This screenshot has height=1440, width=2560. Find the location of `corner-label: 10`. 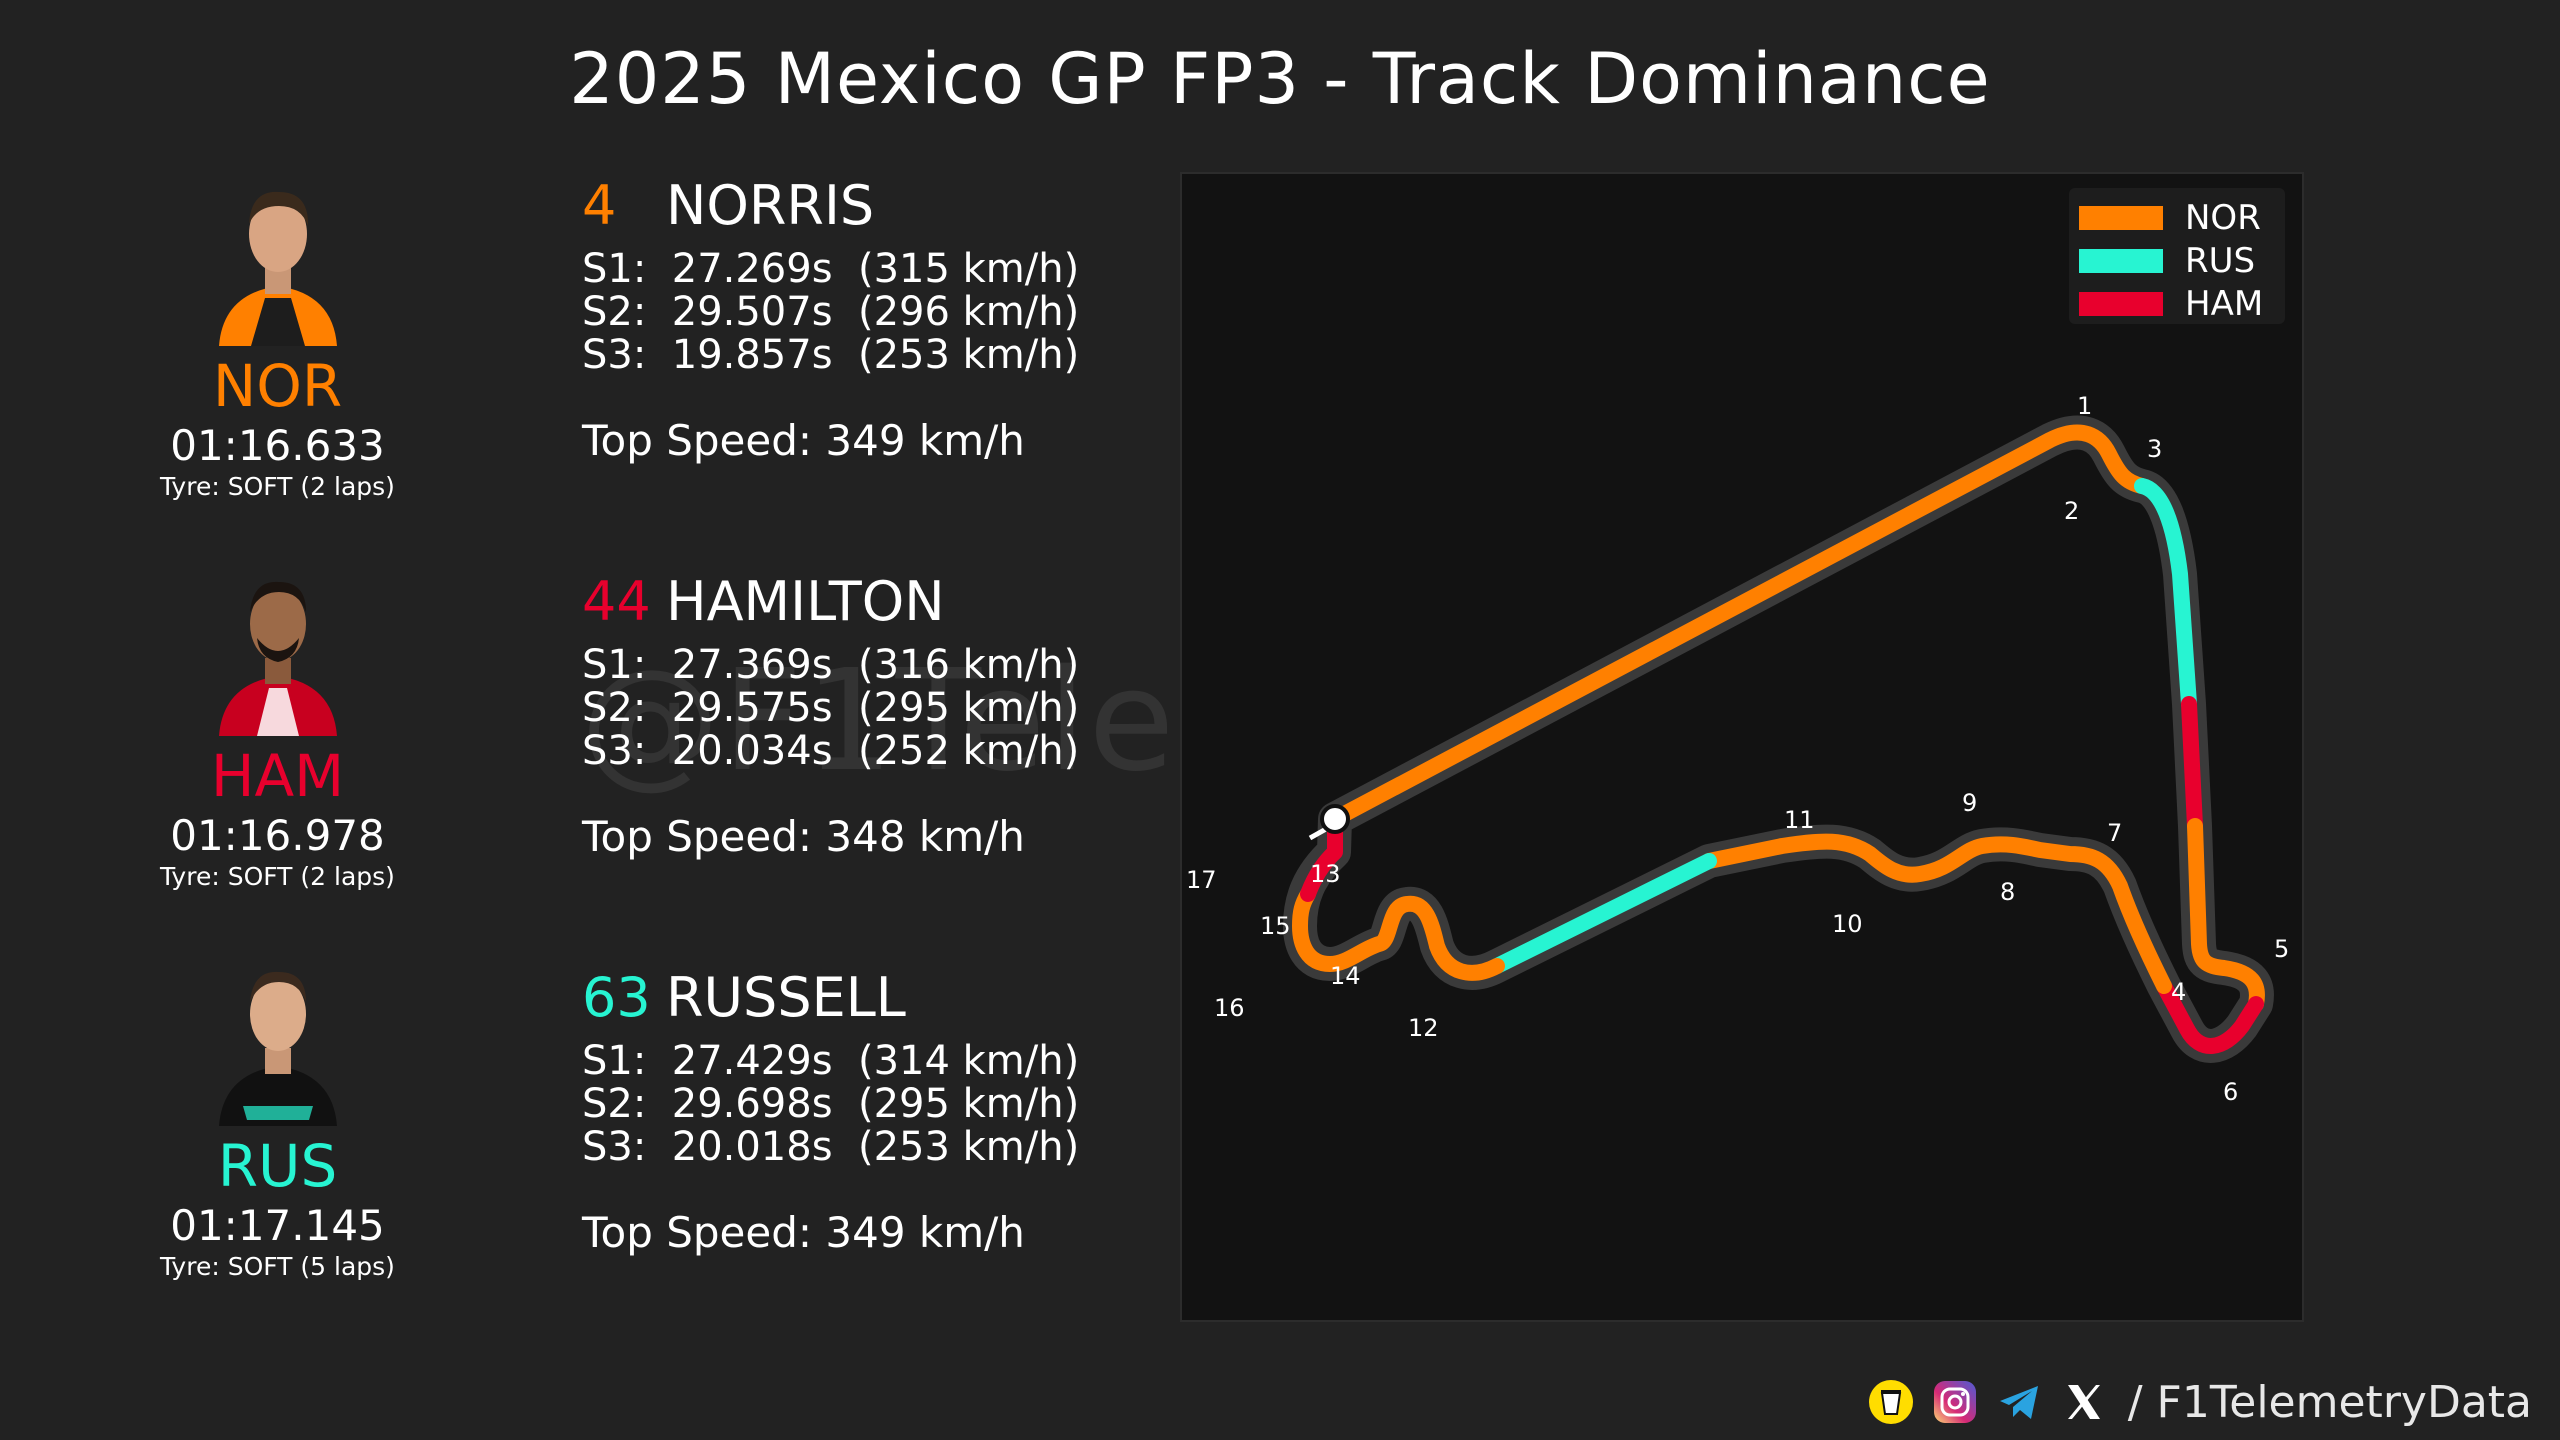

corner-label: 10 is located at coordinates (1847, 924).